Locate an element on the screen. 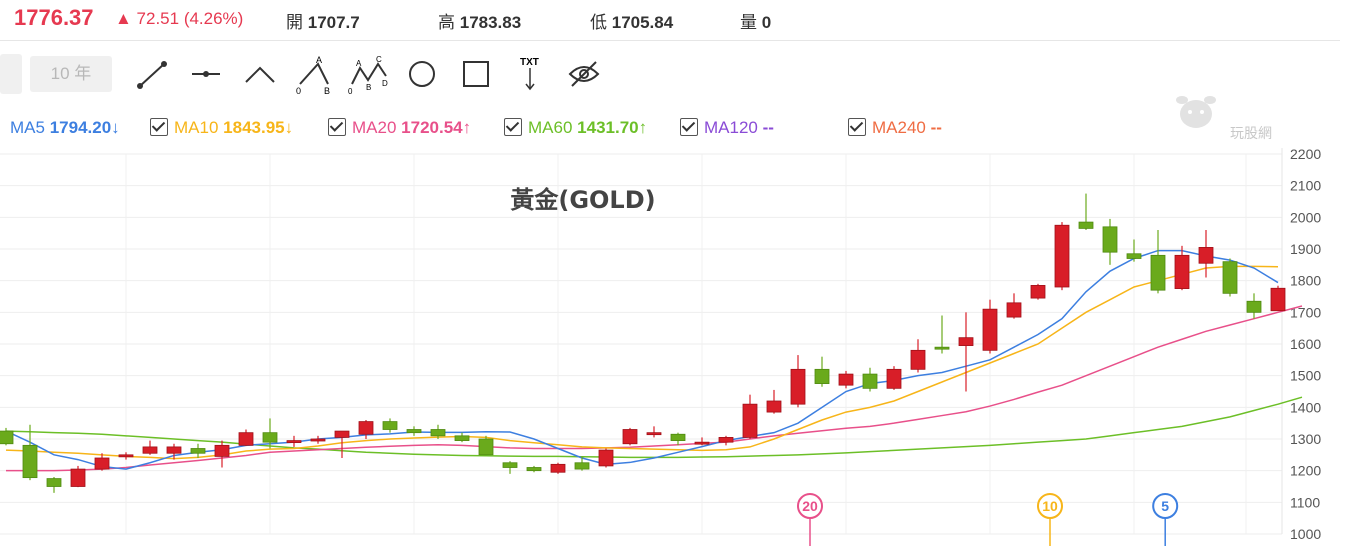 The height and width of the screenshot is (546, 1360). ma60-value: 1431.70 is located at coordinates (608, 127).